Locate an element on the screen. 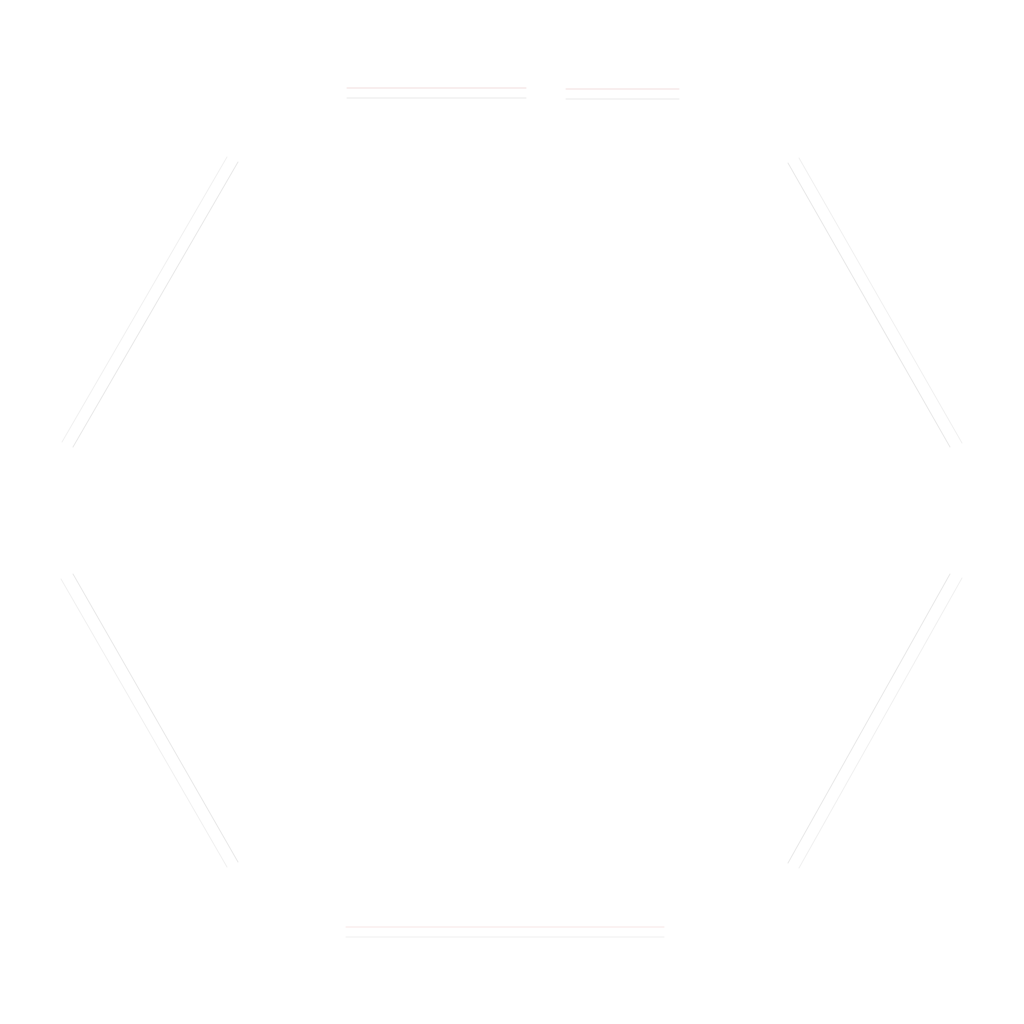 The width and height of the screenshot is (1024, 1024). side-upper-right-inner is located at coordinates (869, 305).